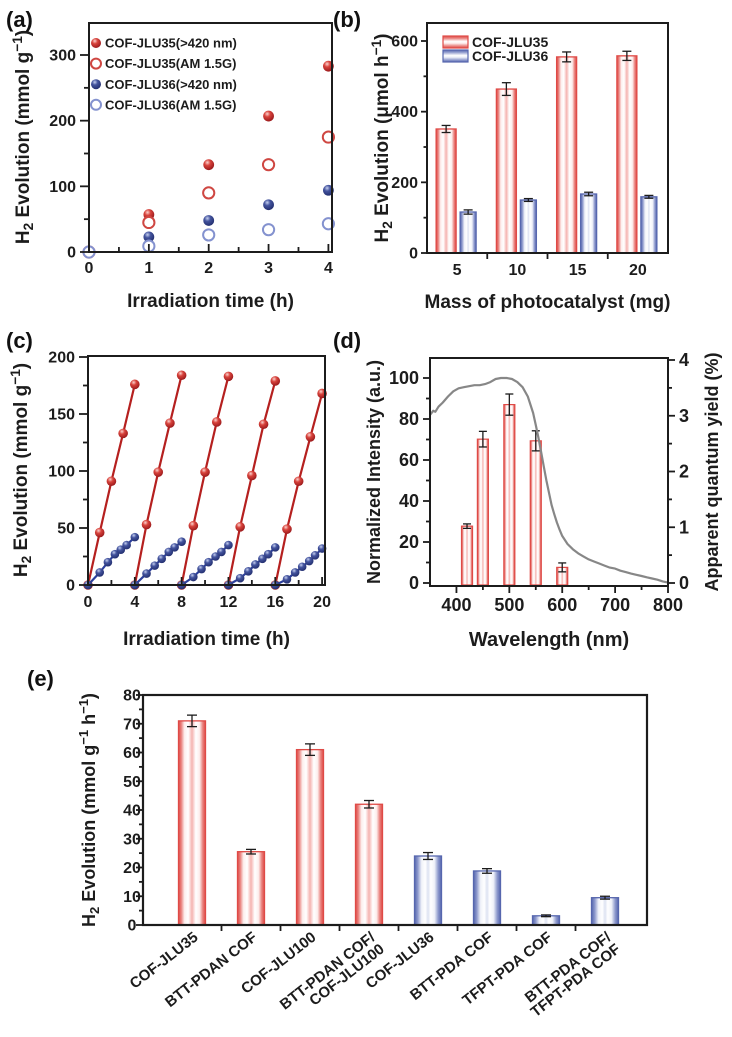 This screenshot has width=732, height=1037. I want to click on x-tick-label: 16, so click(275, 602).